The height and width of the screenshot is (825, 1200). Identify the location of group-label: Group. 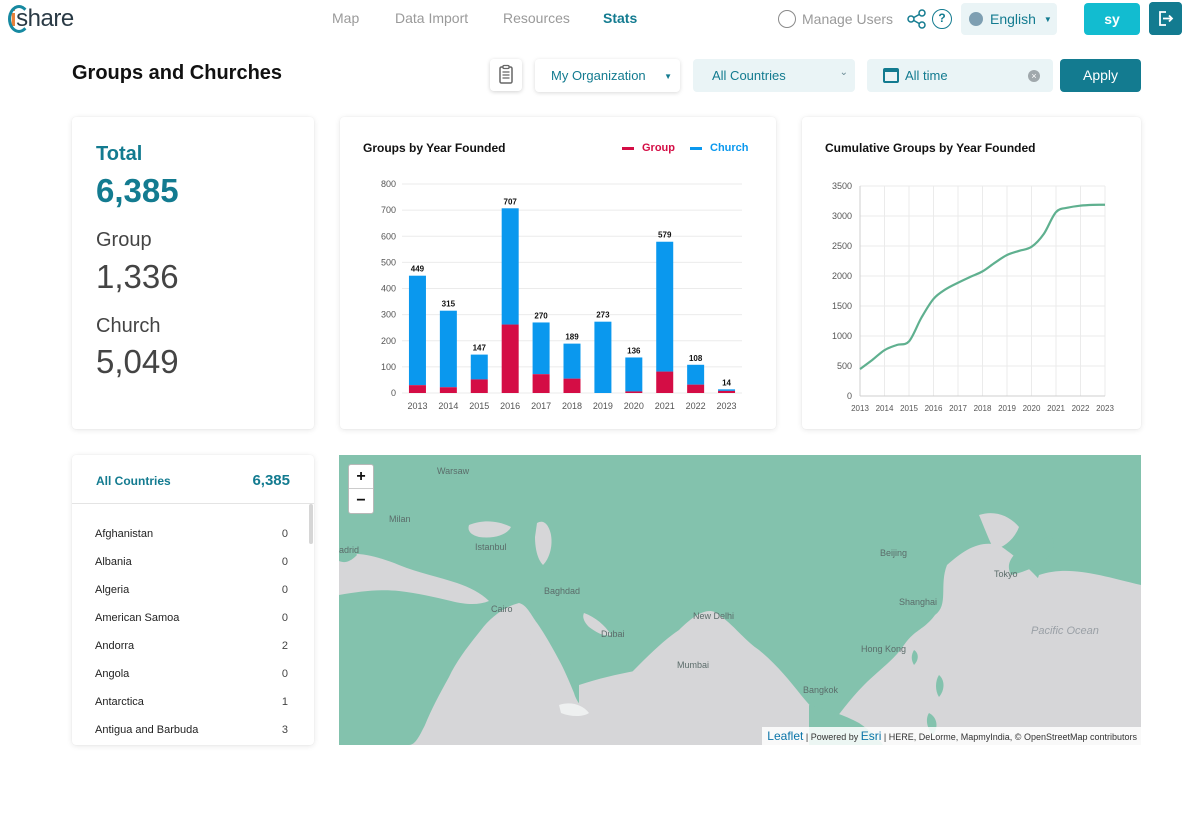
(124, 240).